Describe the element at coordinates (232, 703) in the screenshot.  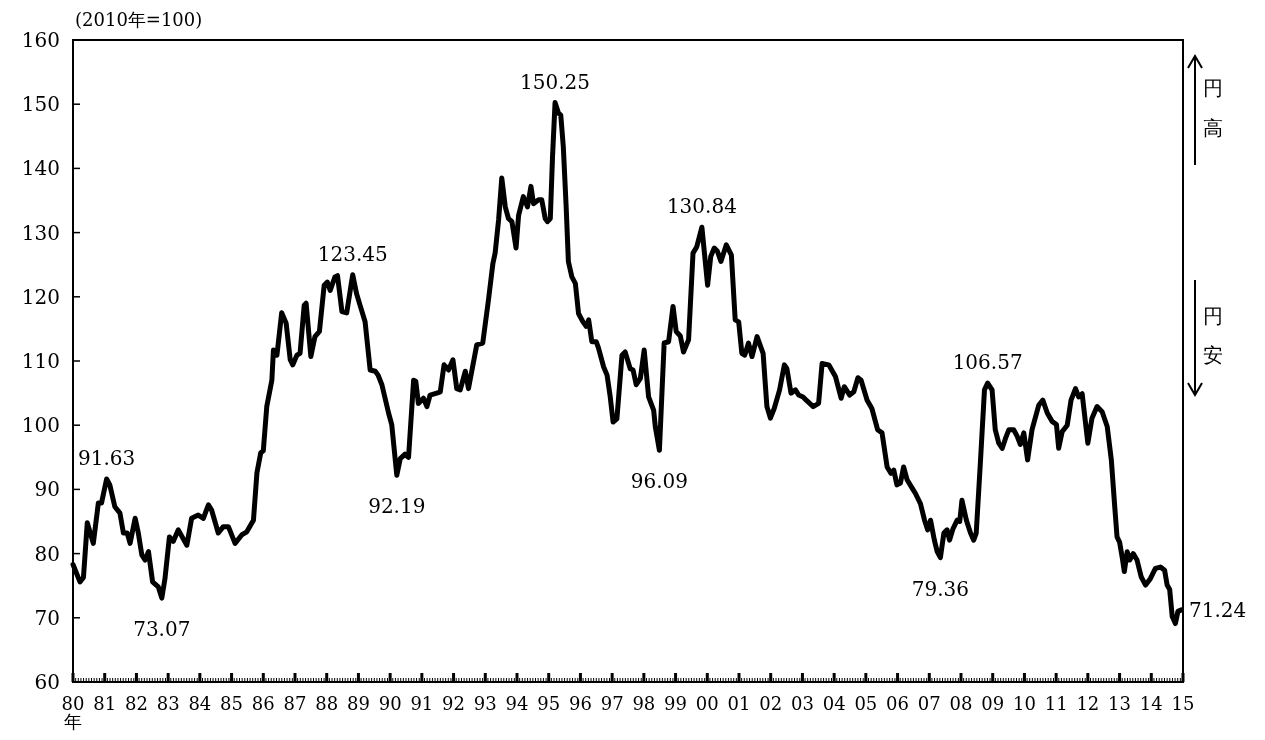
I see `x-tick-label: 85` at that location.